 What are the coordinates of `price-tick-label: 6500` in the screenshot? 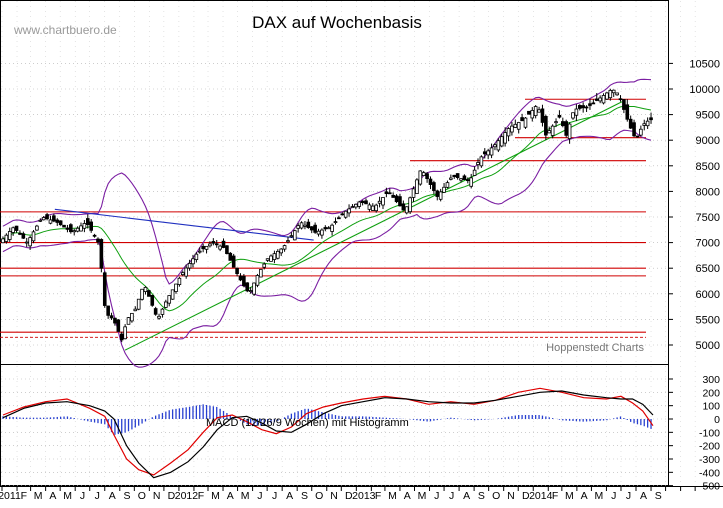 It's located at (708, 269).